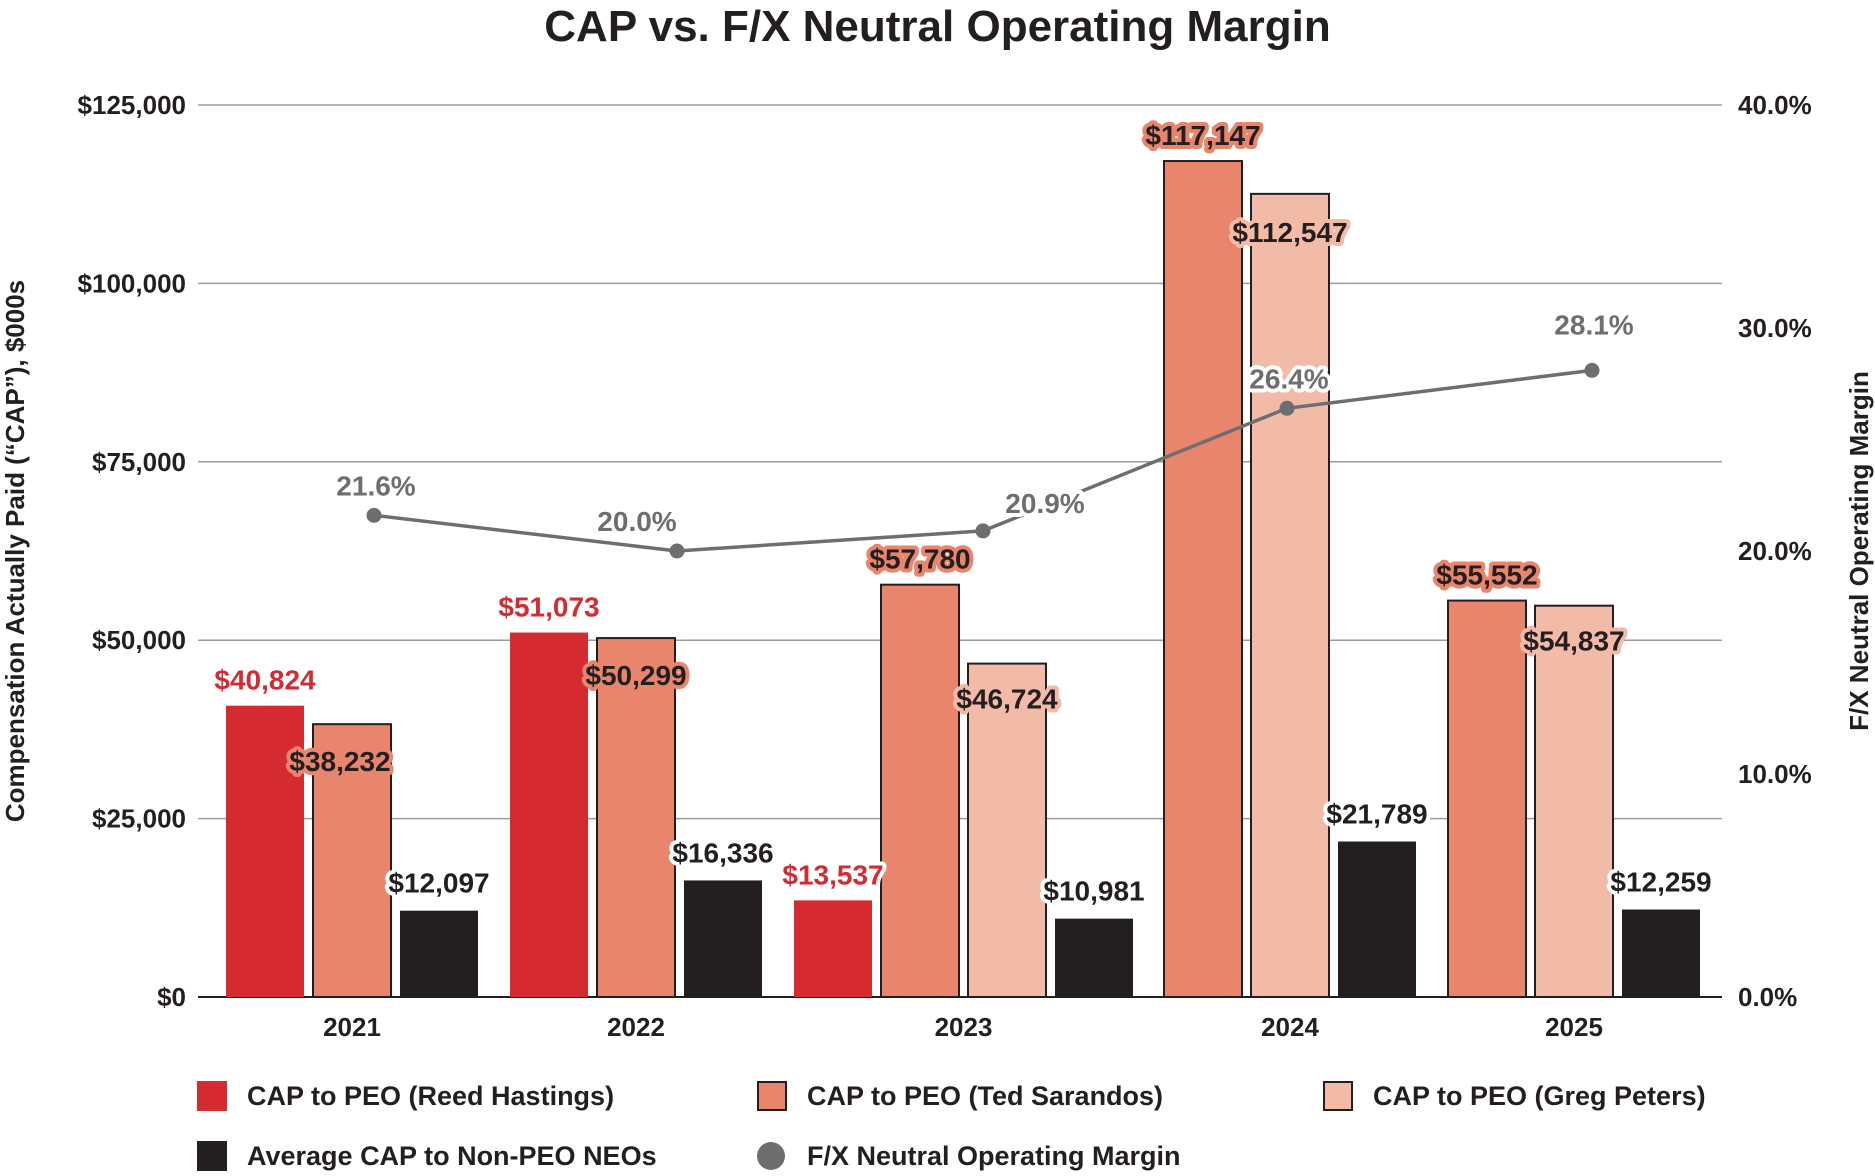  Describe the element at coordinates (139, 462) in the screenshot. I see `y-tick-label: $75,000` at that location.